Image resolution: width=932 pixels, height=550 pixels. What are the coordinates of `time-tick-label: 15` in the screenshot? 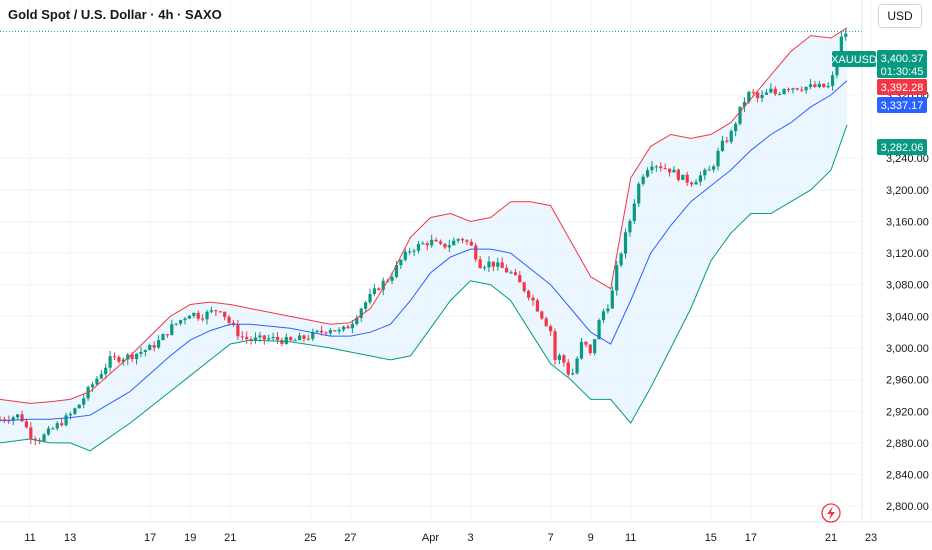 It's located at (711, 538).